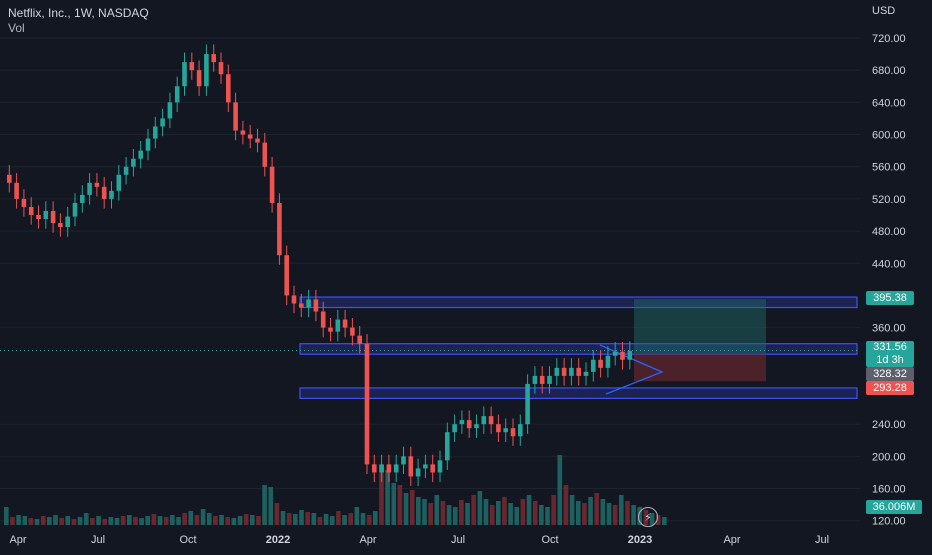 The height and width of the screenshot is (555, 932). Describe the element at coordinates (700, 367) in the screenshot. I see `position-loss-area` at that location.